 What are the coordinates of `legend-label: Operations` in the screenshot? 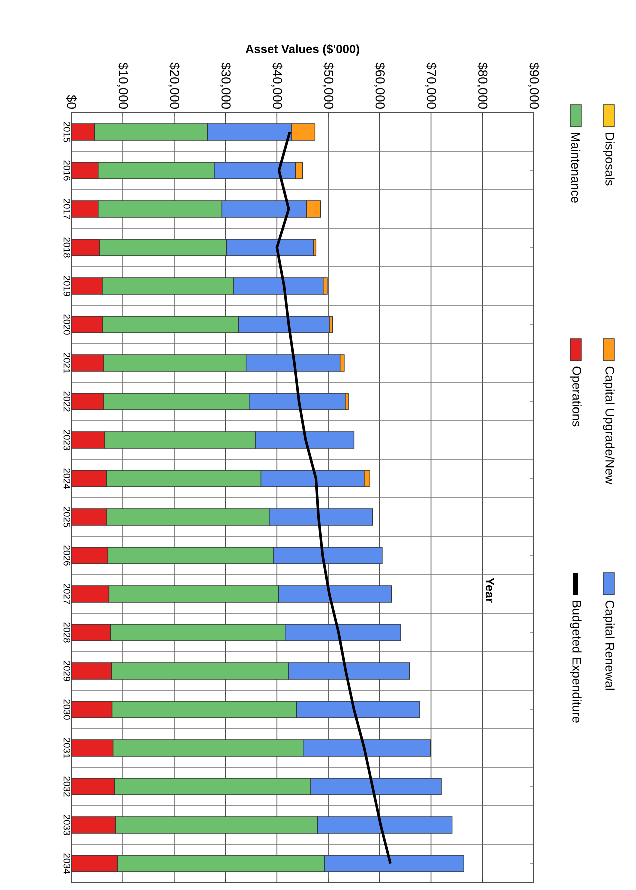 It's located at (576, 396).